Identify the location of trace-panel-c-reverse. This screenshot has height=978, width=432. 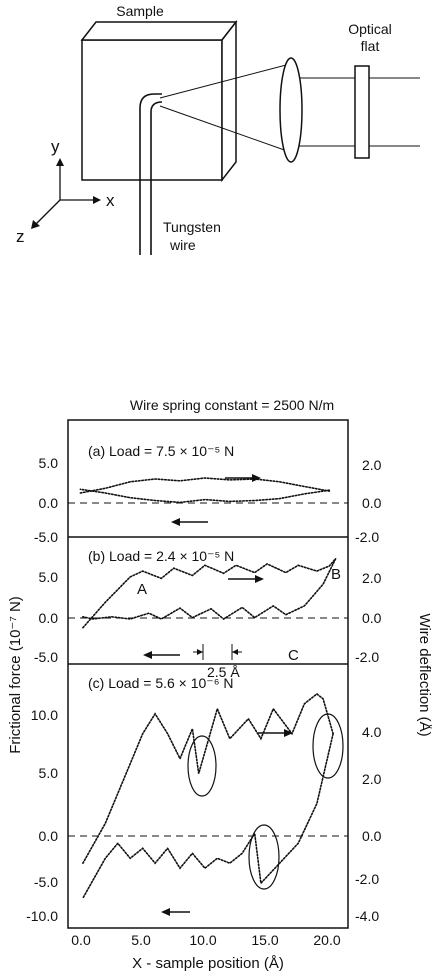
(208, 815).